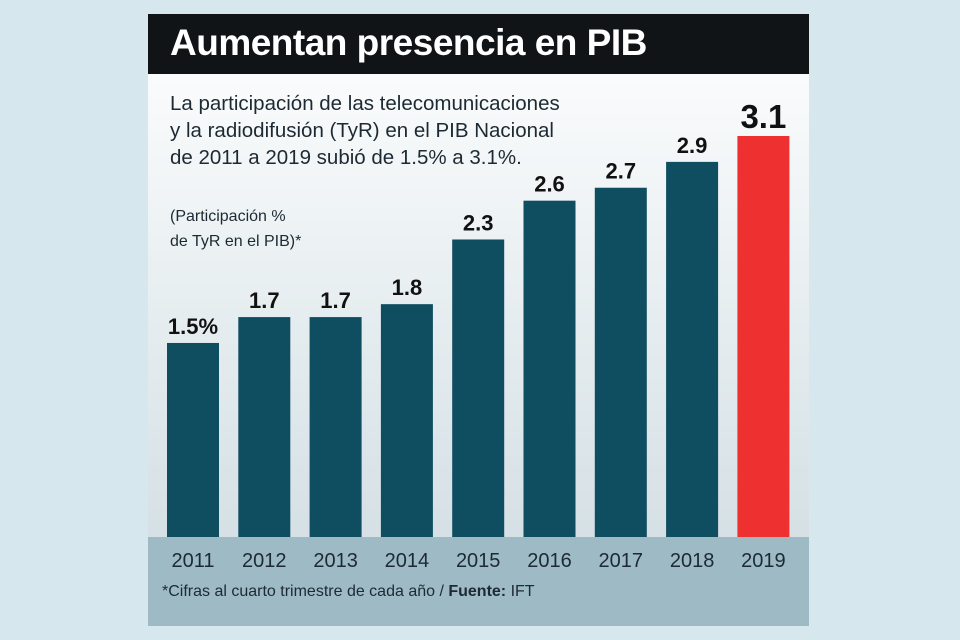 The image size is (960, 640). What do you see at coordinates (335, 427) in the screenshot?
I see `bar-2013` at bounding box center [335, 427].